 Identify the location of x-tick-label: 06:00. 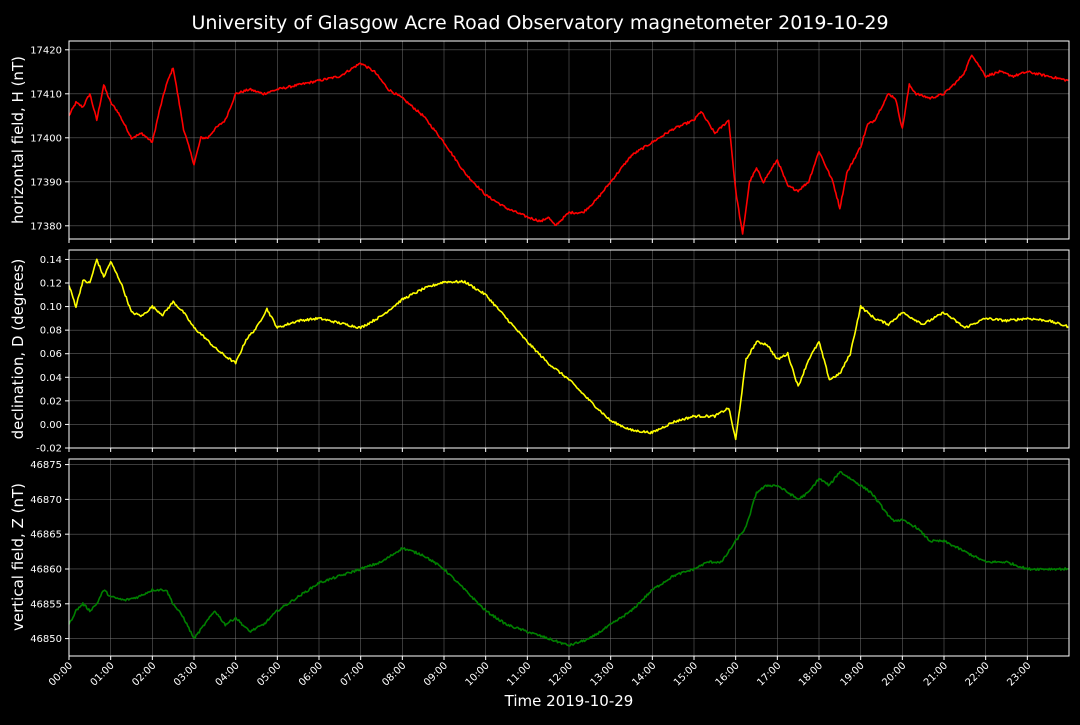
(311, 674).